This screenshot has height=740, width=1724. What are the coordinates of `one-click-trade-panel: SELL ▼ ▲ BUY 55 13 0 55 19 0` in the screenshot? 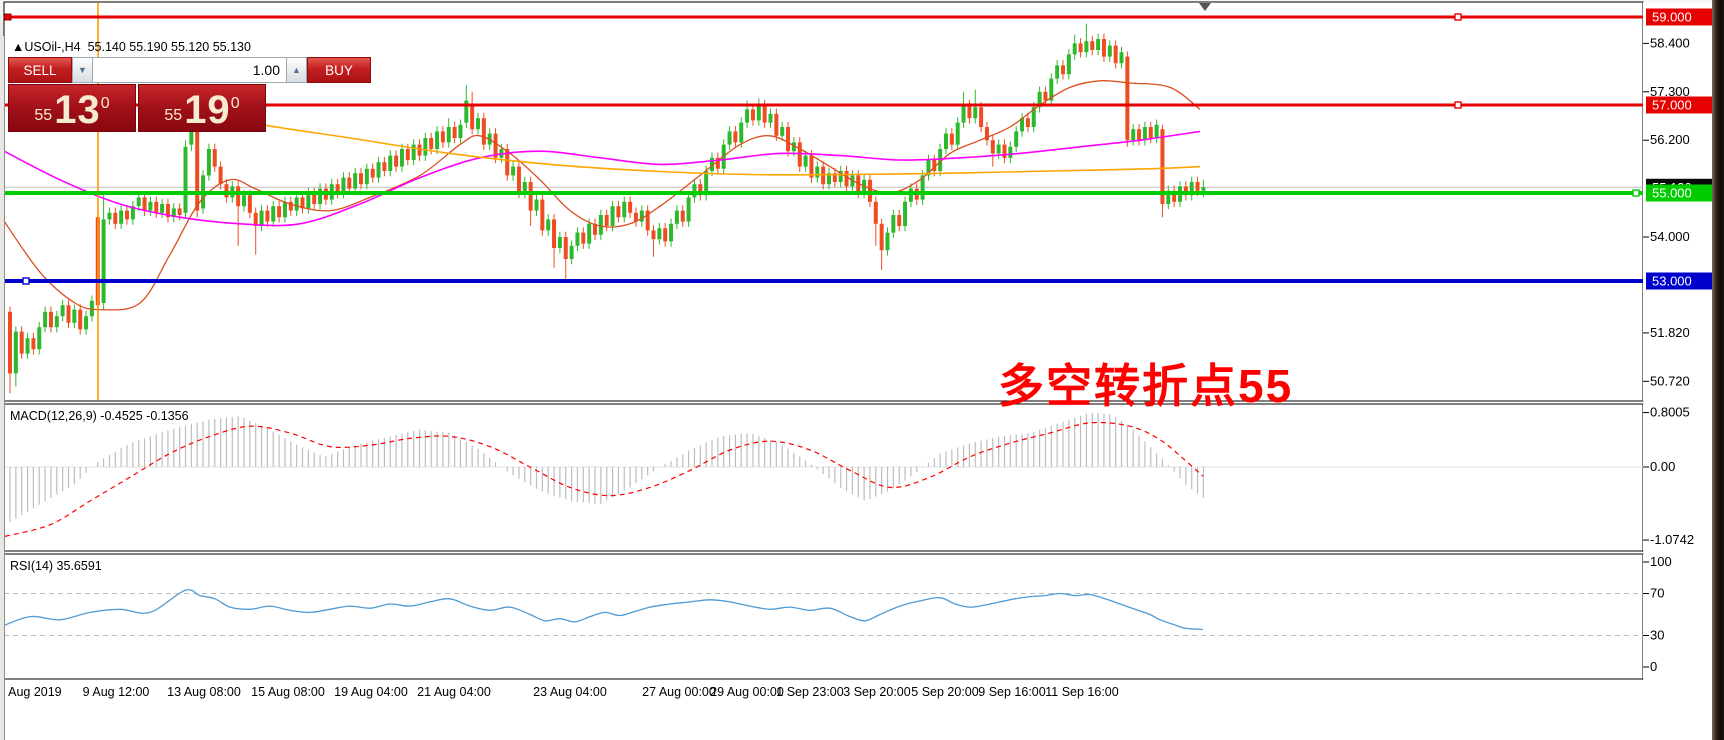 It's located at (189, 94).